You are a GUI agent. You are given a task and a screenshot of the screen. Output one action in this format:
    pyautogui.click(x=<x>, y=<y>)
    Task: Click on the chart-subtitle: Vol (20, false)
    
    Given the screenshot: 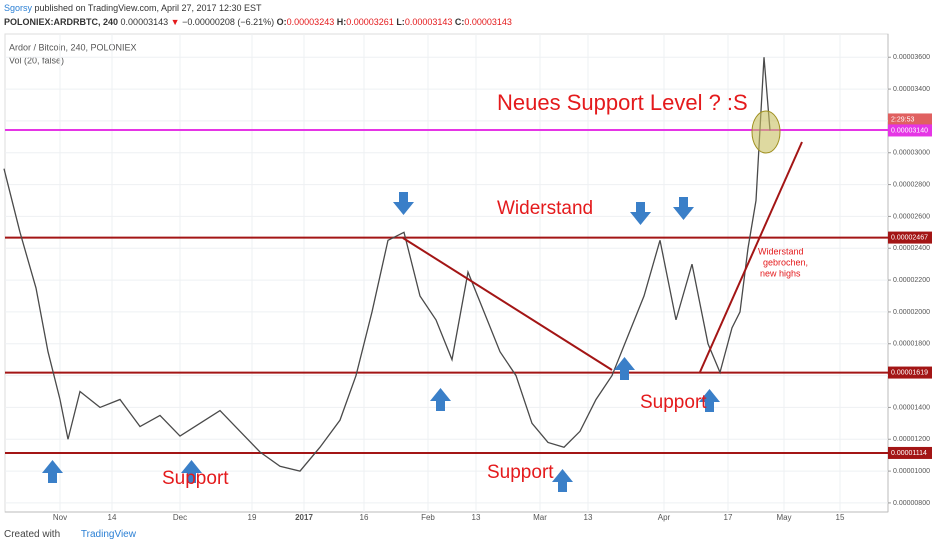 What is the action you would take?
    pyautogui.click(x=36, y=60)
    